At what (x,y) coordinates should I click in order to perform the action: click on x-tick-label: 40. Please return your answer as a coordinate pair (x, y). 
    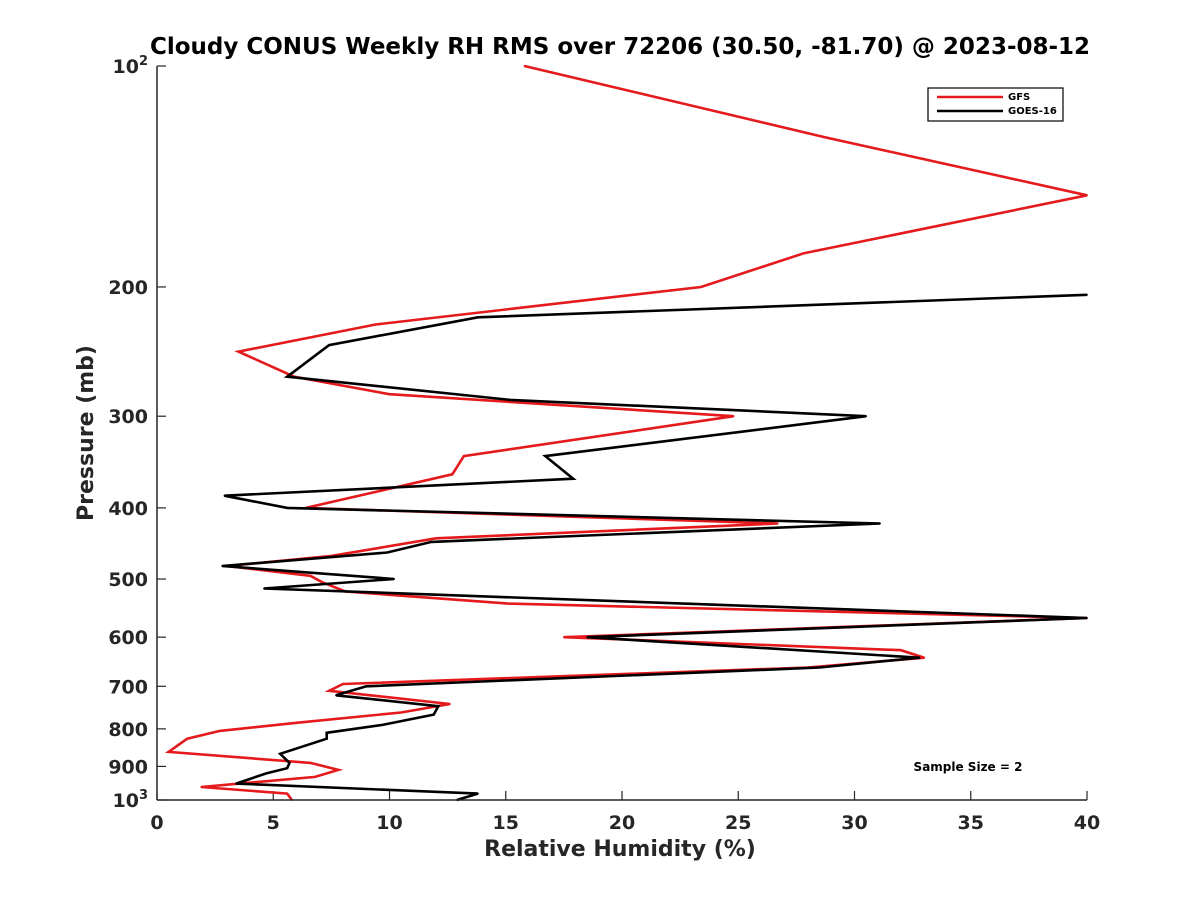
    Looking at the image, I should click on (1087, 823).